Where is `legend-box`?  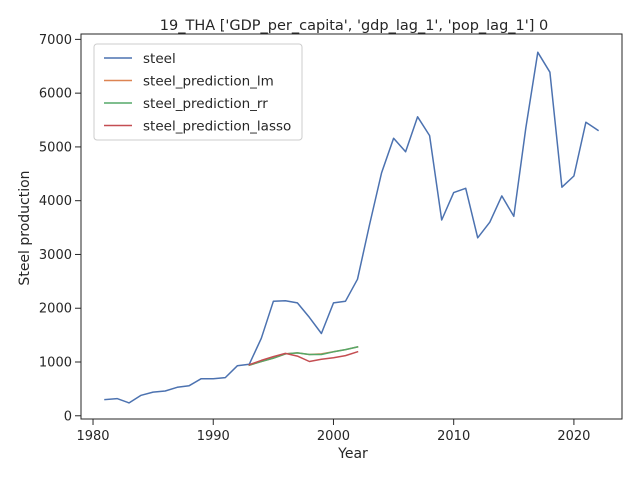 legend-box is located at coordinates (198, 92).